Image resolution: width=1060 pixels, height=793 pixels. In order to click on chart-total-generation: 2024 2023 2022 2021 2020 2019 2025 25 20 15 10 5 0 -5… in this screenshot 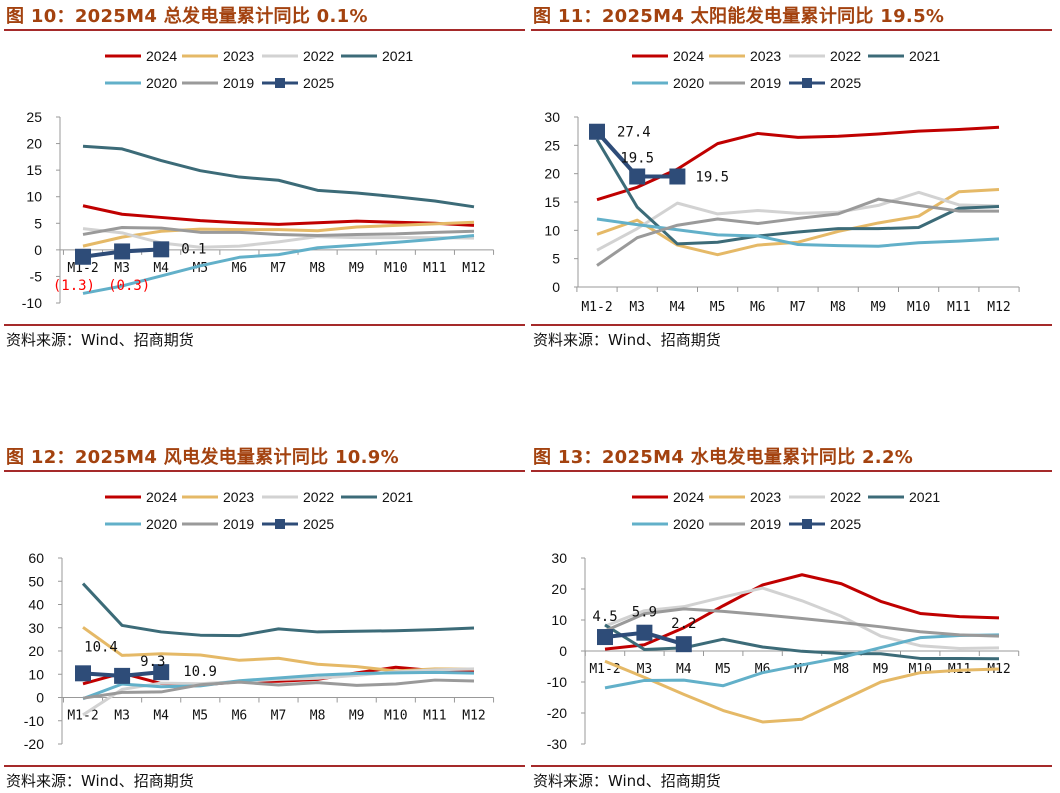, I will do `click(258, 179)`.